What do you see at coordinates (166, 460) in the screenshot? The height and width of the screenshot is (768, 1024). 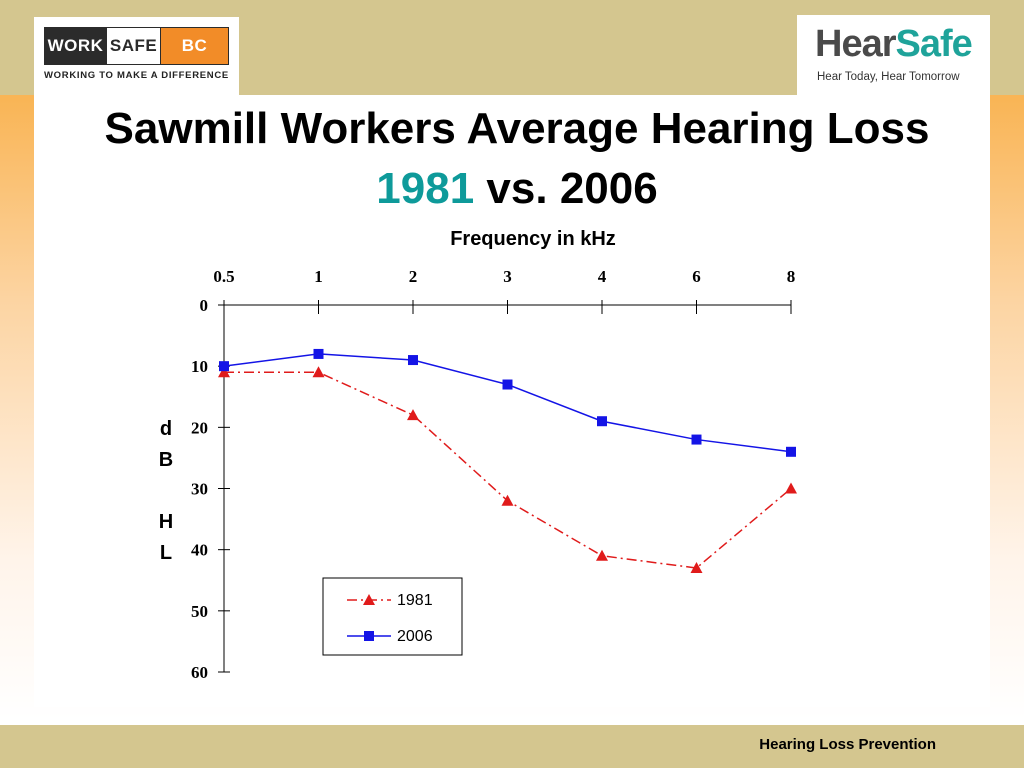 I see `y-axis-label-letter: B` at bounding box center [166, 460].